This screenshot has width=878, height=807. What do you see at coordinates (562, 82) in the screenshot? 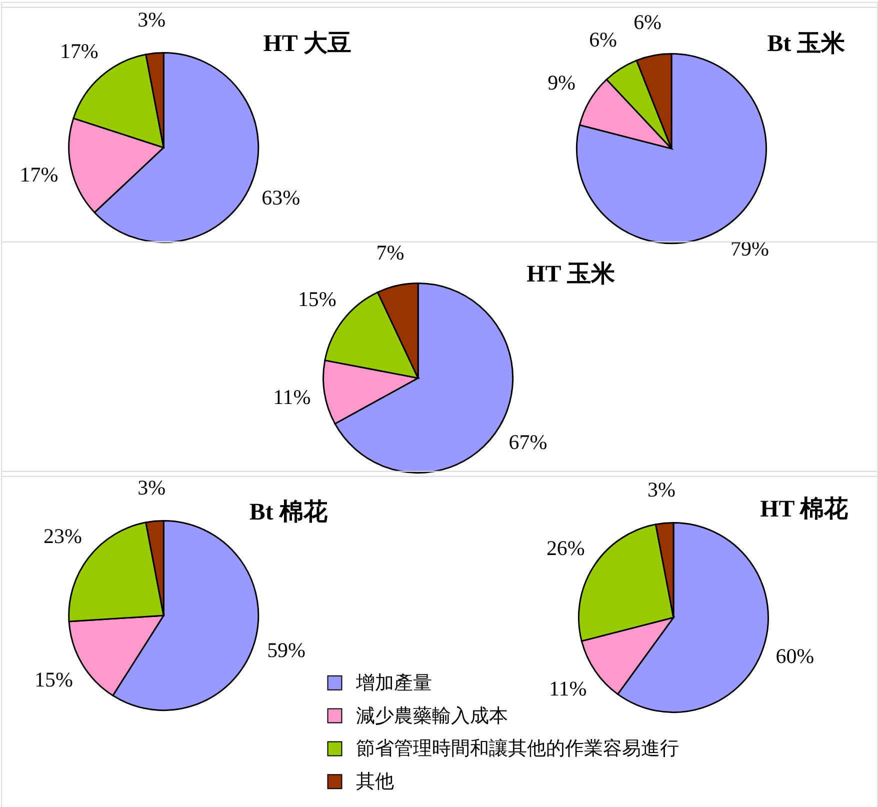
I see `data-label: 9%` at bounding box center [562, 82].